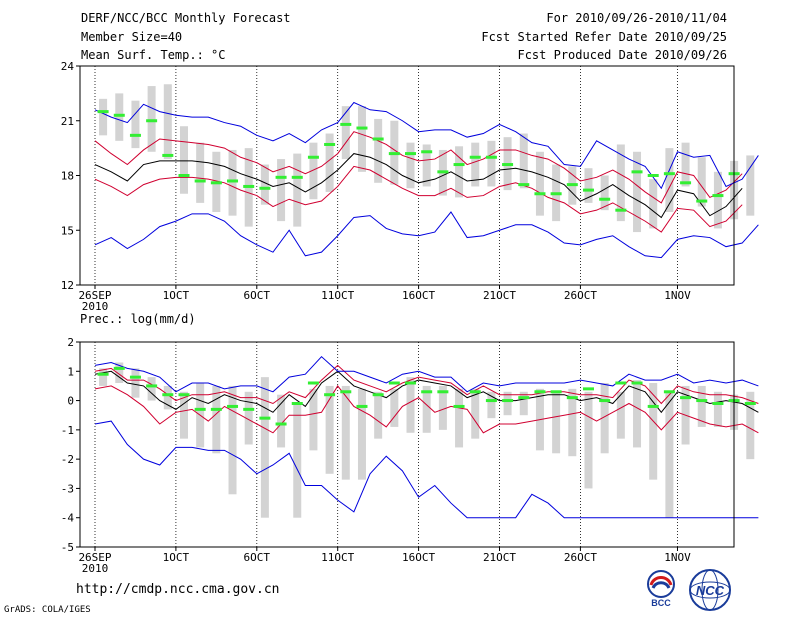 The image size is (800, 618). I want to click on precipitation-x-tick-label: 26OCT, so click(580, 557).